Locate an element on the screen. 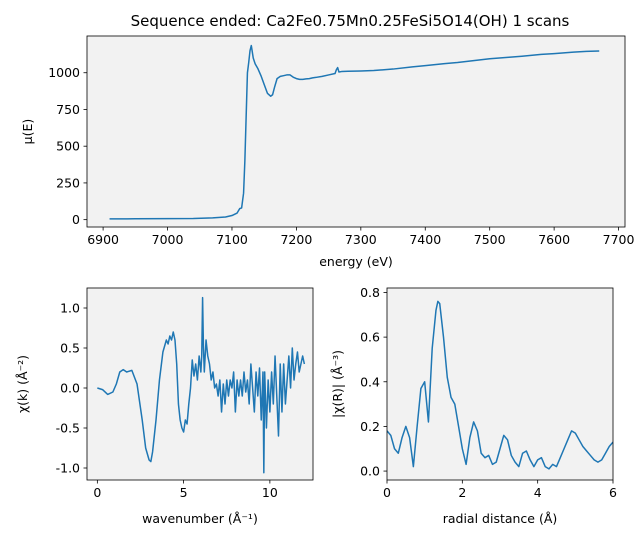 The width and height of the screenshot is (640, 543). x-tick-label-mu-3: 7200 is located at coordinates (296, 239).